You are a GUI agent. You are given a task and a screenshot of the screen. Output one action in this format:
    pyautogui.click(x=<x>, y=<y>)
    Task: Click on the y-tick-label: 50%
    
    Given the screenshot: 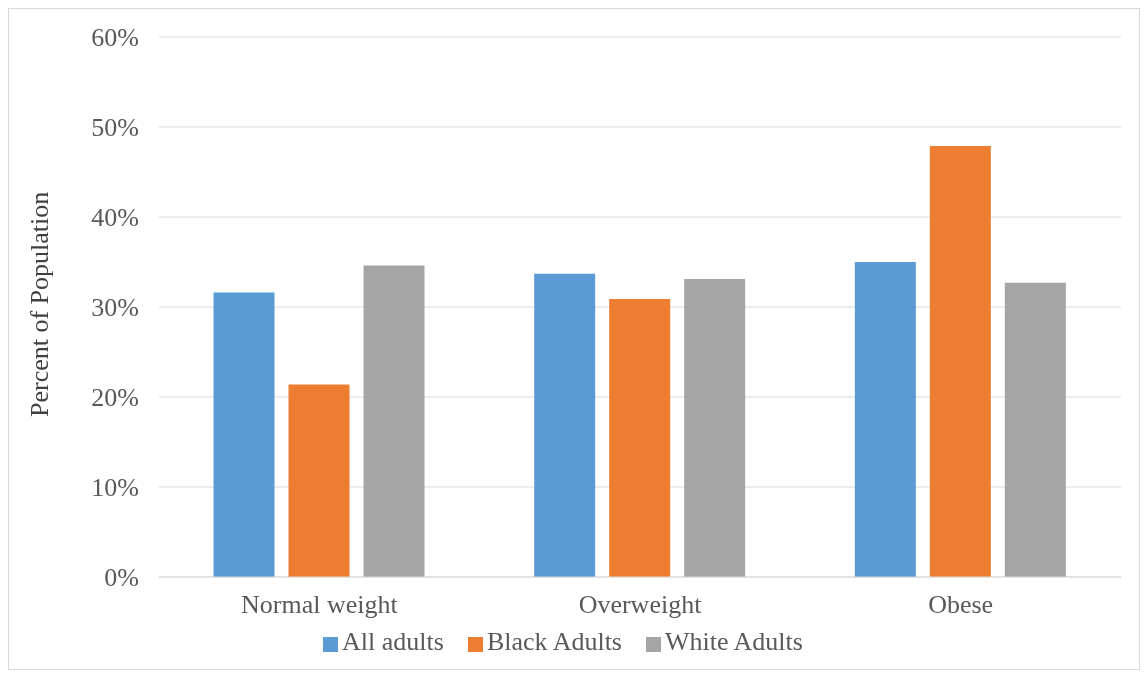 What is the action you would take?
    pyautogui.click(x=115, y=128)
    